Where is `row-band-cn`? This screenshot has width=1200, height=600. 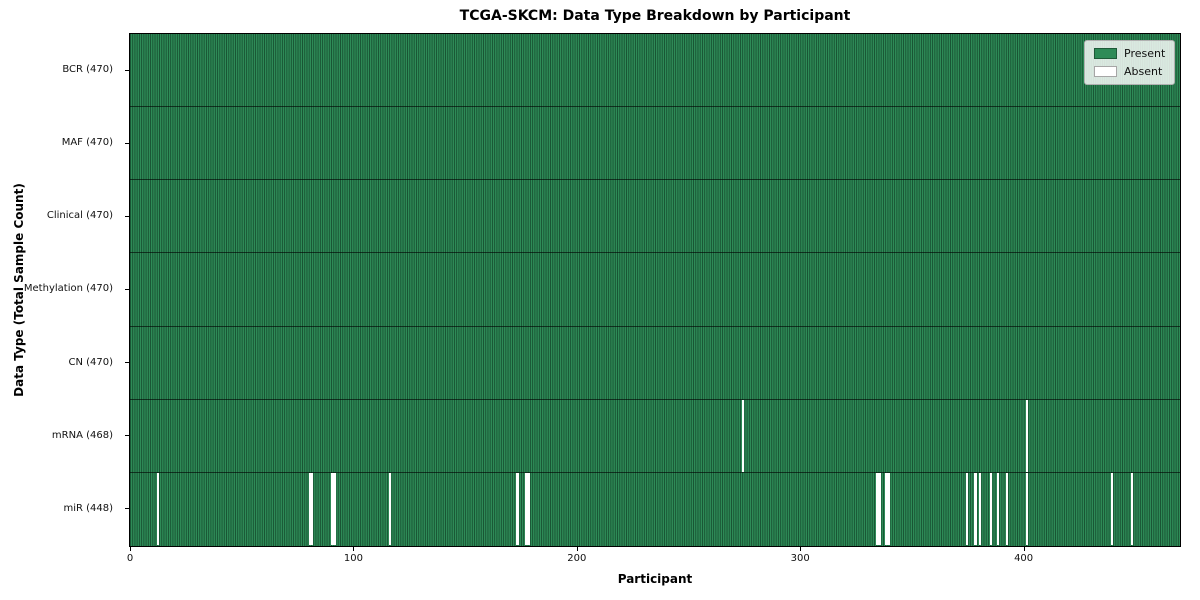 row-band-cn is located at coordinates (655, 363).